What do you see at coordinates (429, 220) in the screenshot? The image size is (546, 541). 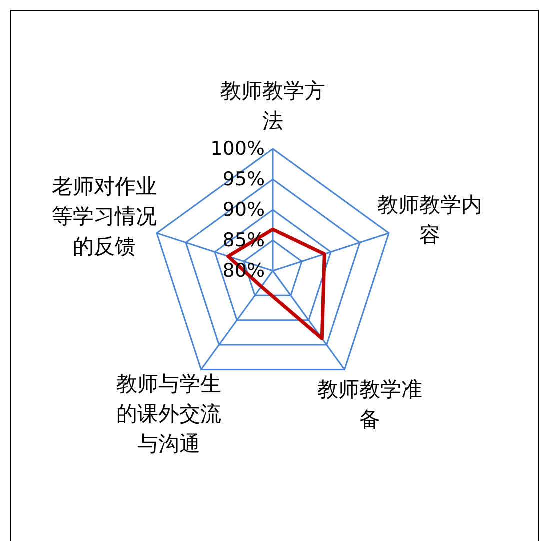 I see `spoke-label: 教师教学内容` at bounding box center [429, 220].